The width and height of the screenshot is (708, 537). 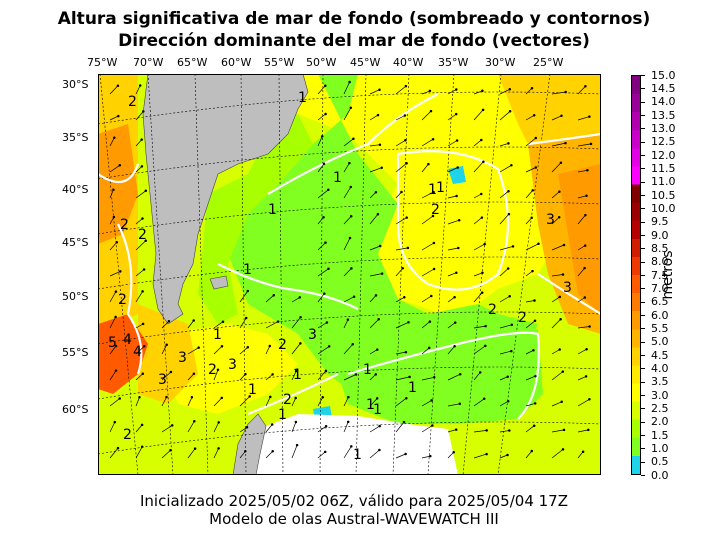 I want to click on colorbar-tick-label: 13.0, so click(x=663, y=128).